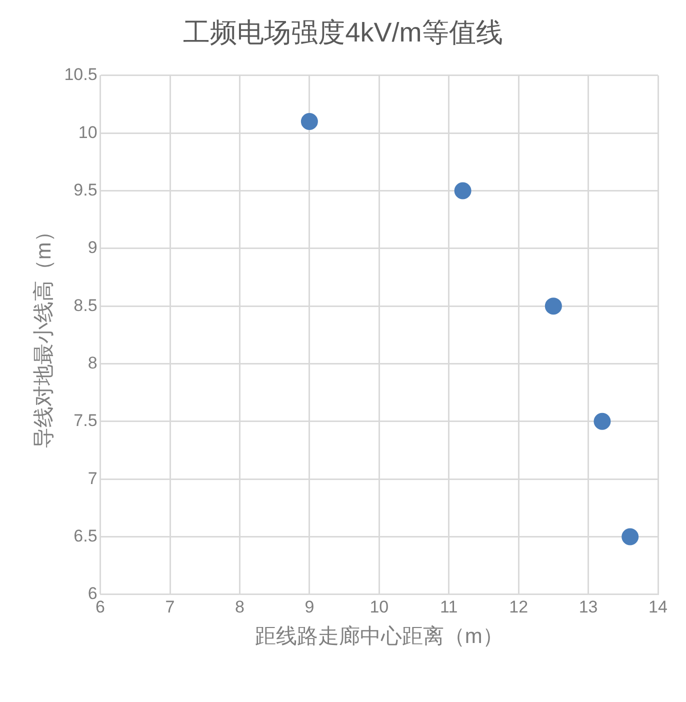 This screenshot has width=686, height=702. I want to click on y-tick-label: 7, so click(93, 478).